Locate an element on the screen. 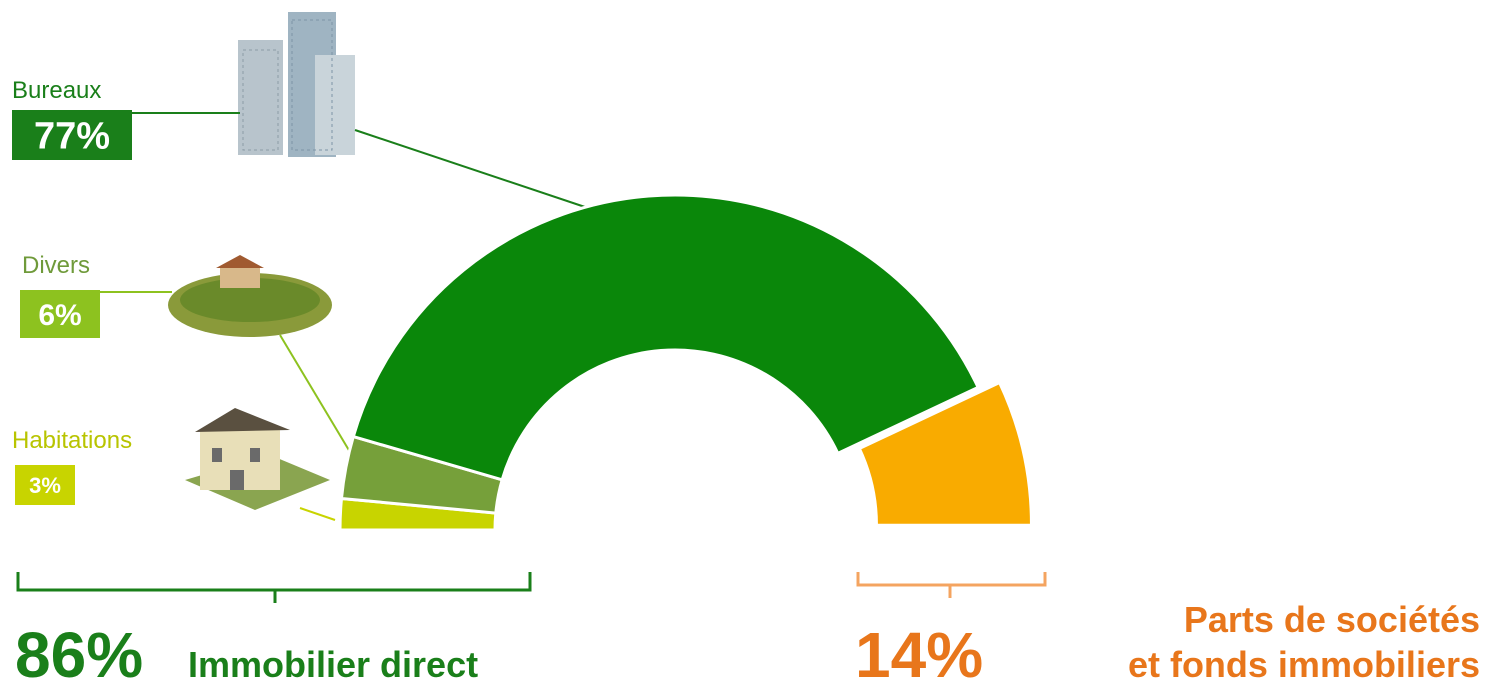  office-icon is located at coordinates (296, 84).